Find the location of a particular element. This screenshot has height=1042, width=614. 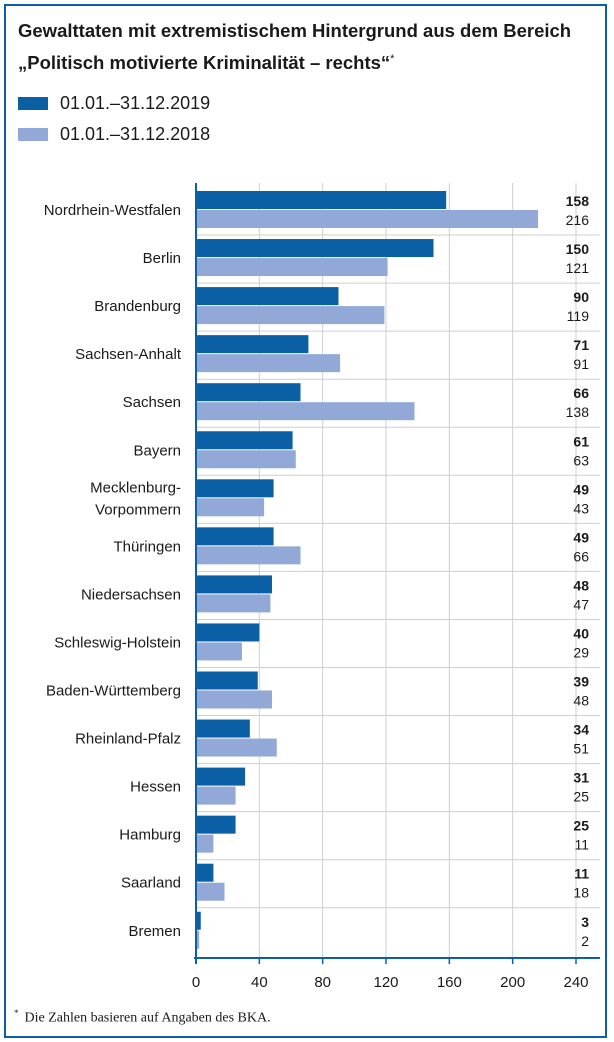

category-label: Baden-Württemberg is located at coordinates (113, 691).